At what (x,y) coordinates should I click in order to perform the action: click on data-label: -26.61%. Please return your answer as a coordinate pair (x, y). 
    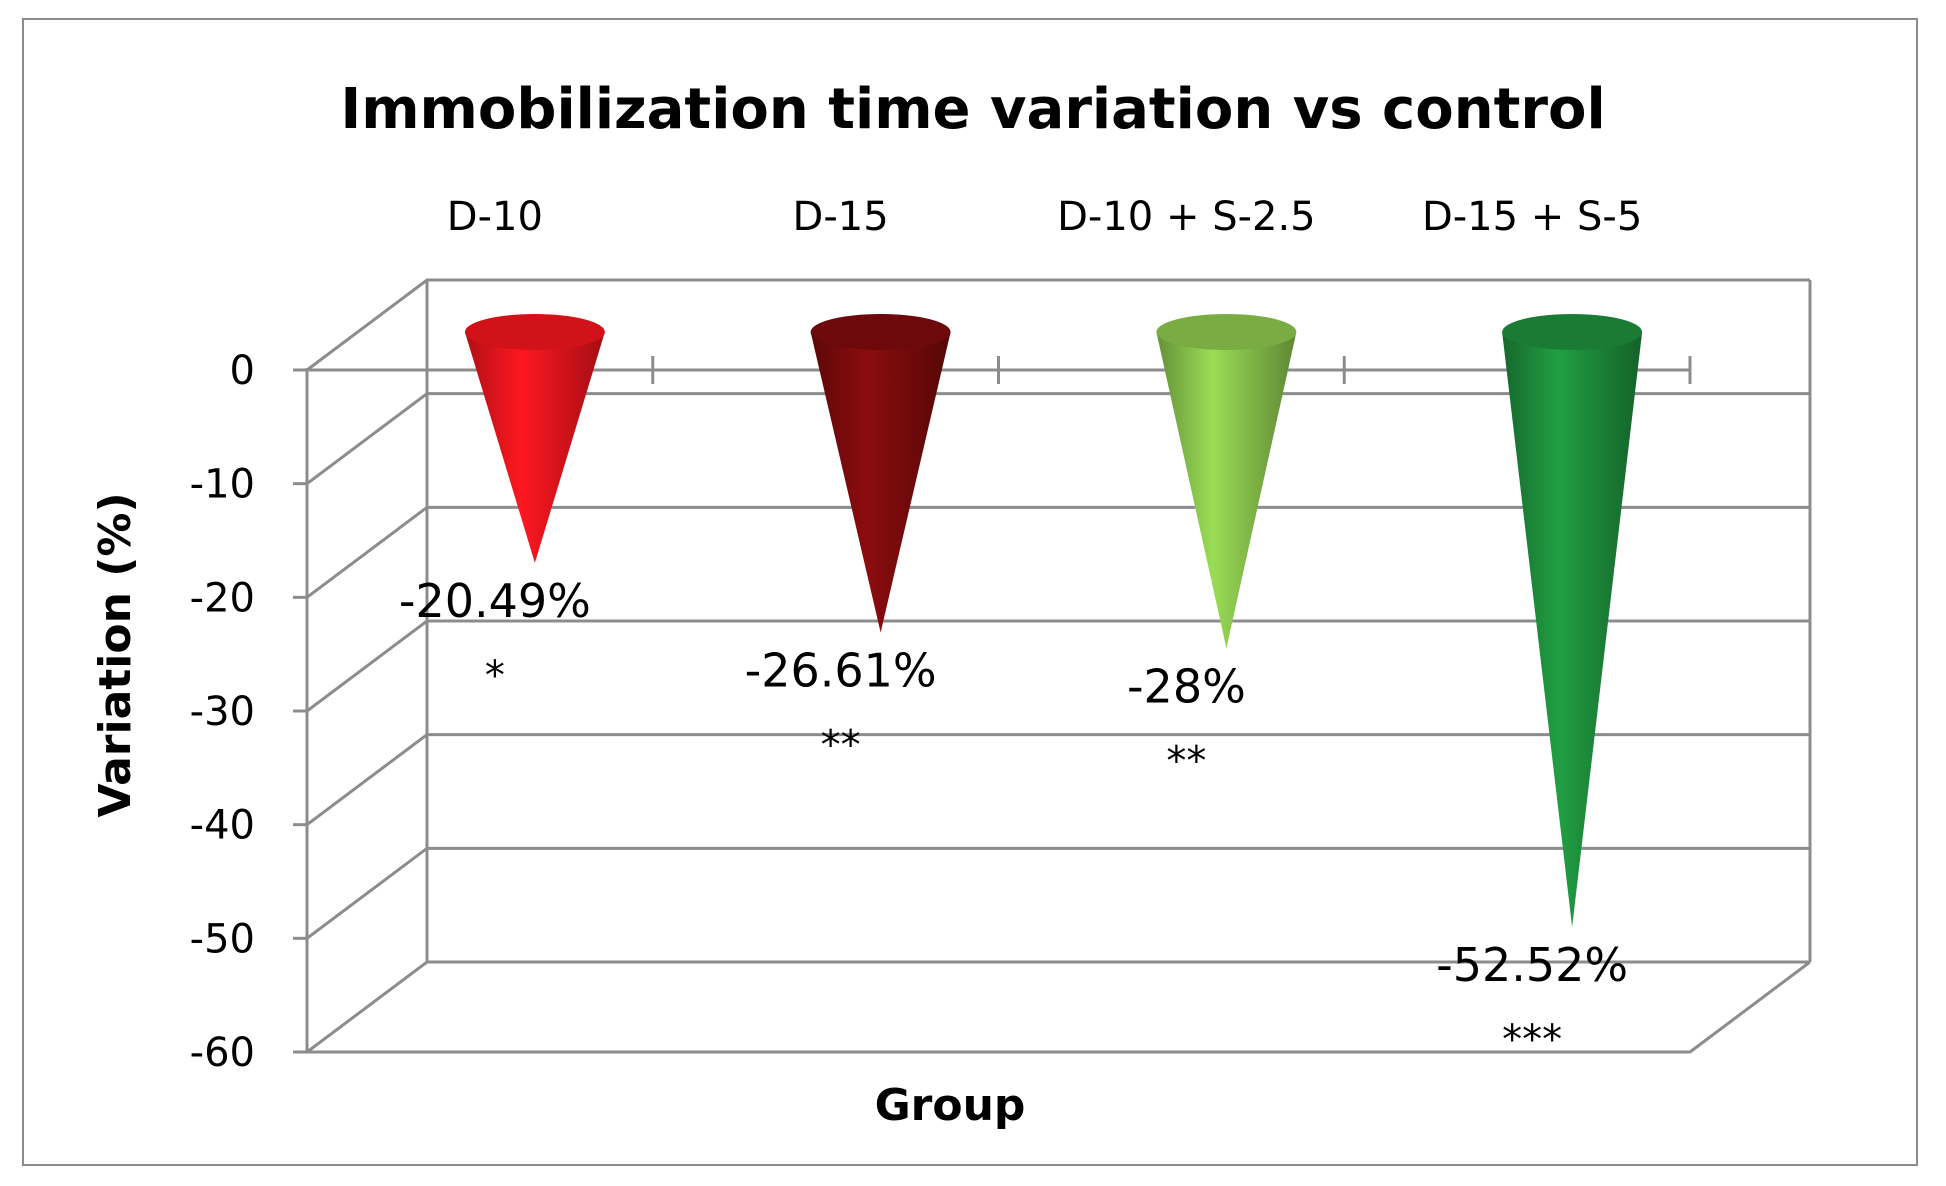
    Looking at the image, I should click on (841, 670).